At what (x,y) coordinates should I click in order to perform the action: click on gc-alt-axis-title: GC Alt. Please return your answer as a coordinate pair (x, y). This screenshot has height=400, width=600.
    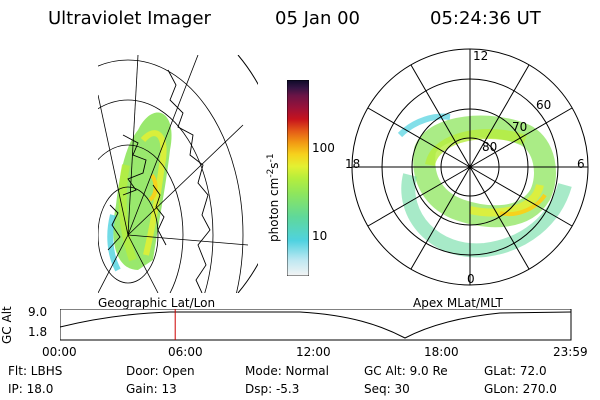
    Looking at the image, I should click on (7, 325).